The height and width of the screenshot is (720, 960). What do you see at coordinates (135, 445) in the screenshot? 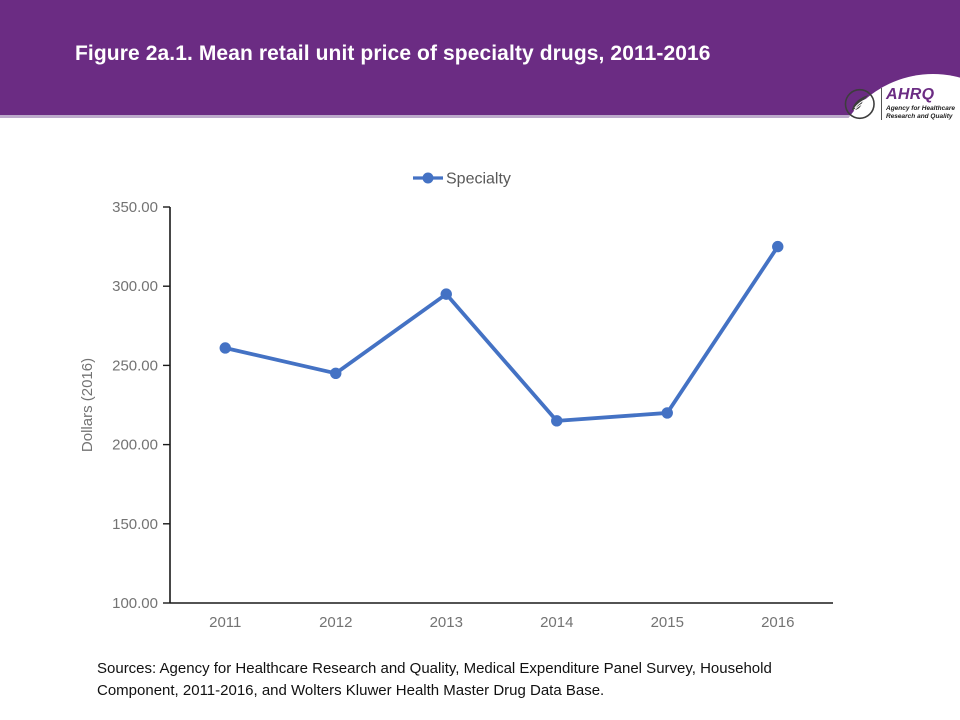
I see `y-tick-label: 200.00` at bounding box center [135, 445].